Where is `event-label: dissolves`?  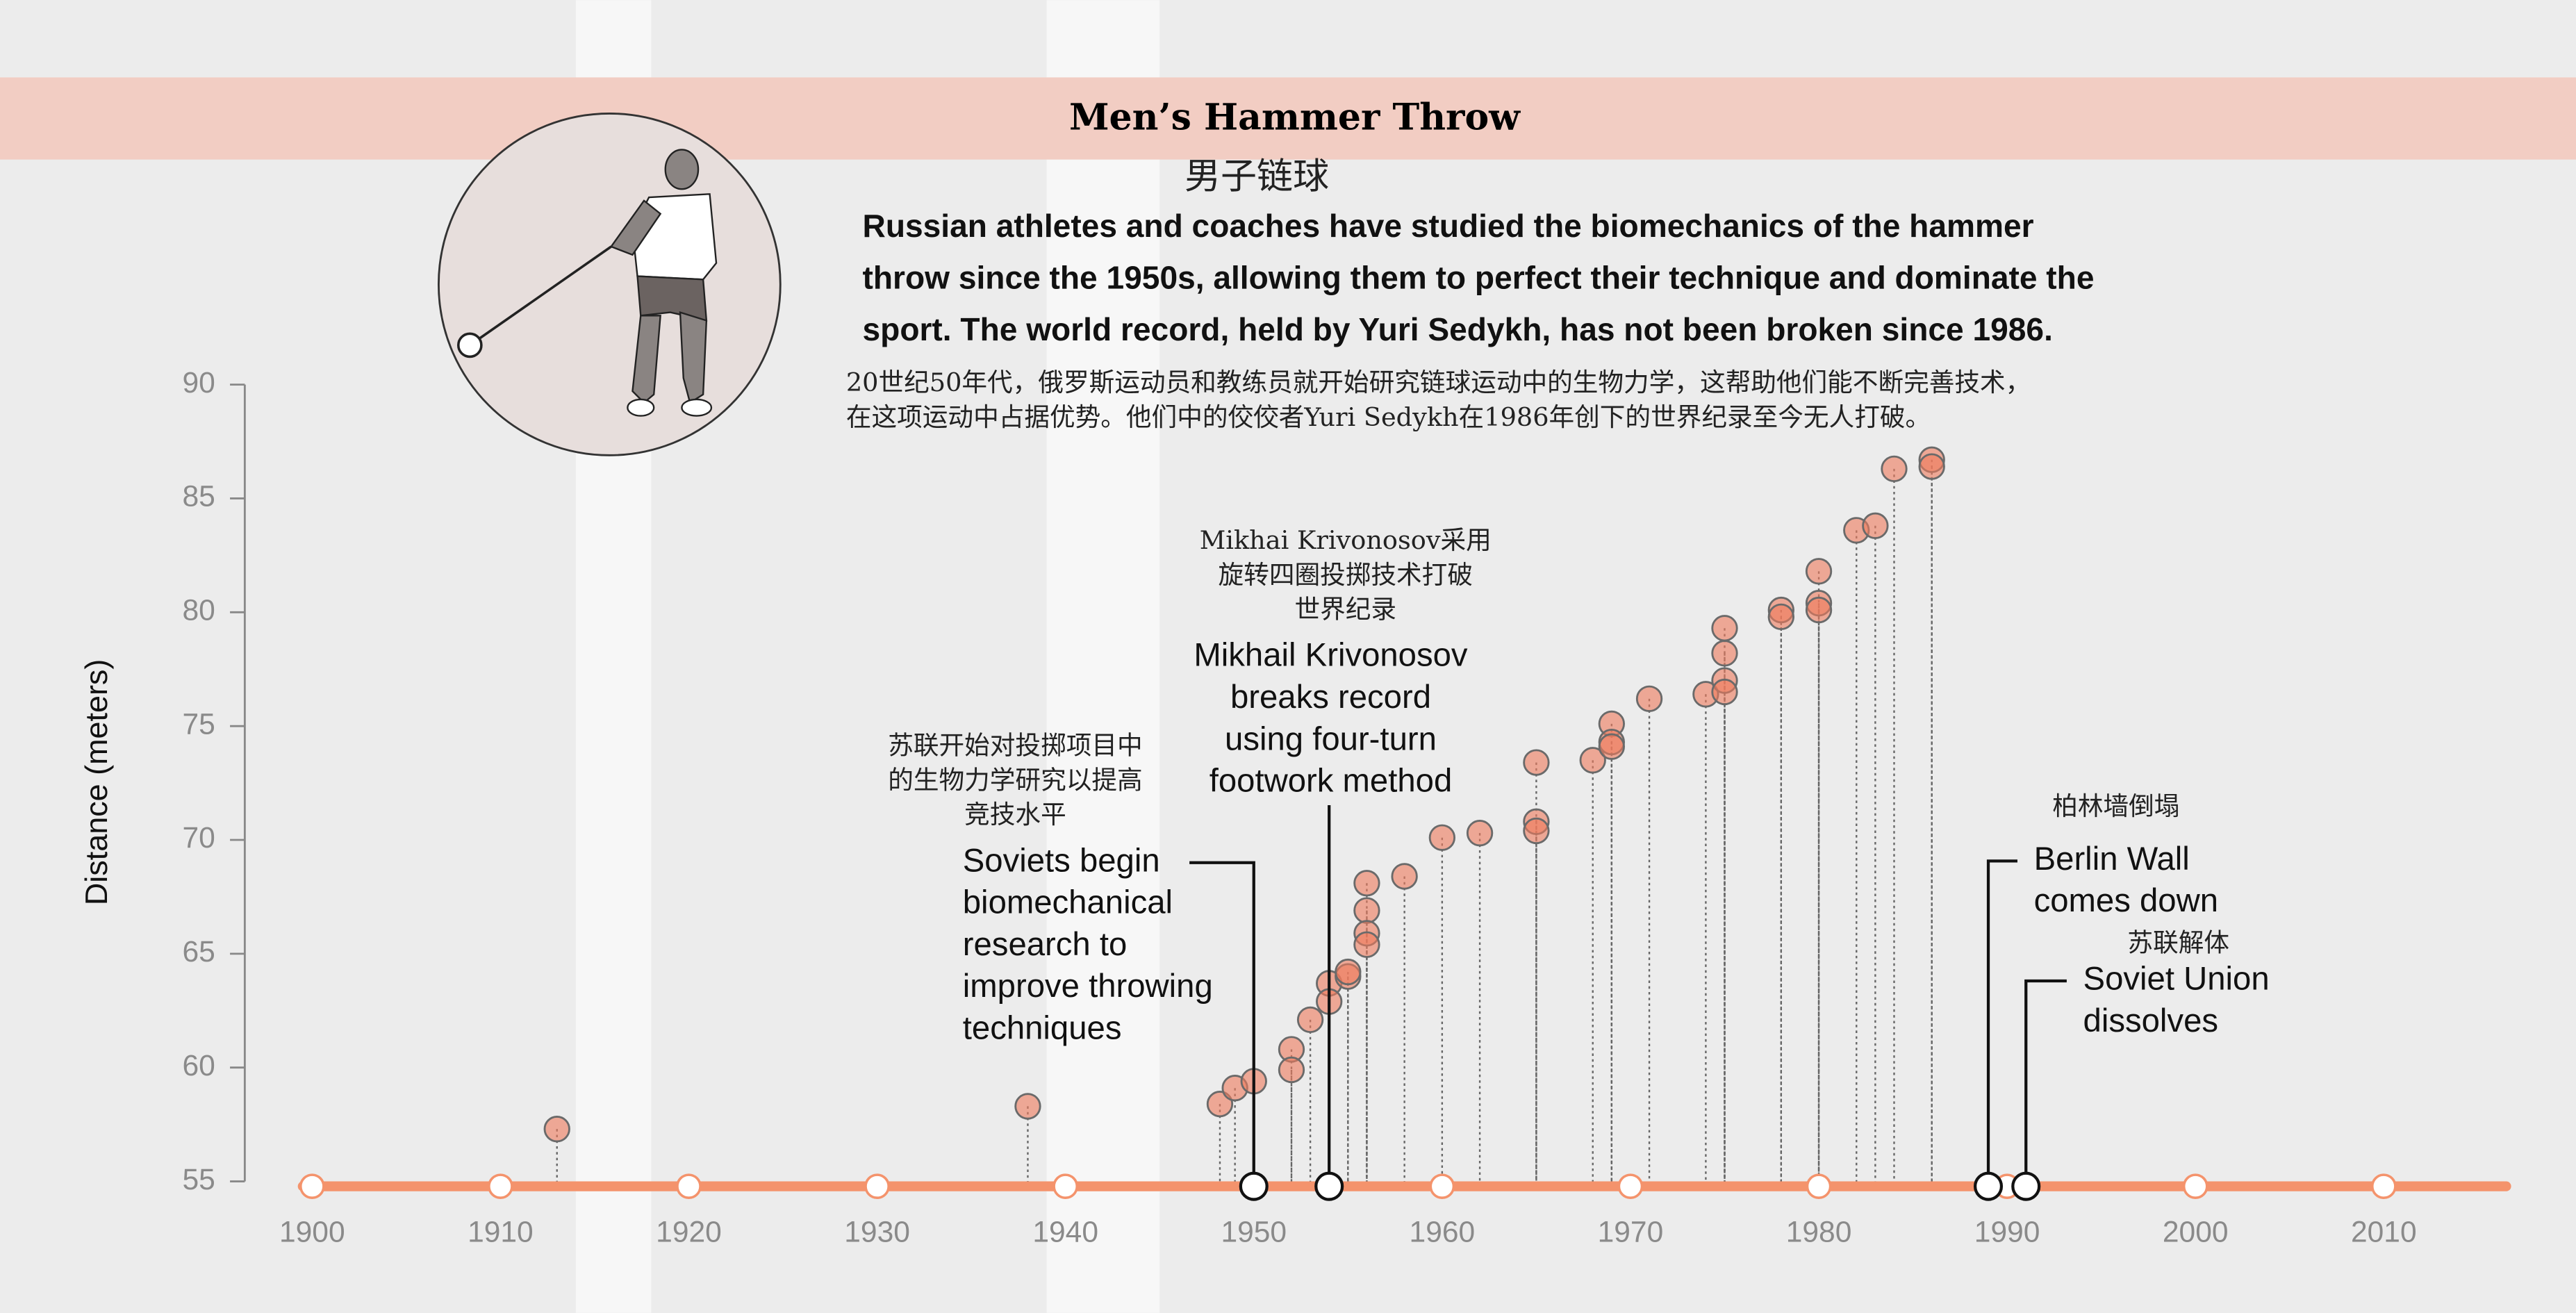 event-label: dissolves is located at coordinates (2151, 1020).